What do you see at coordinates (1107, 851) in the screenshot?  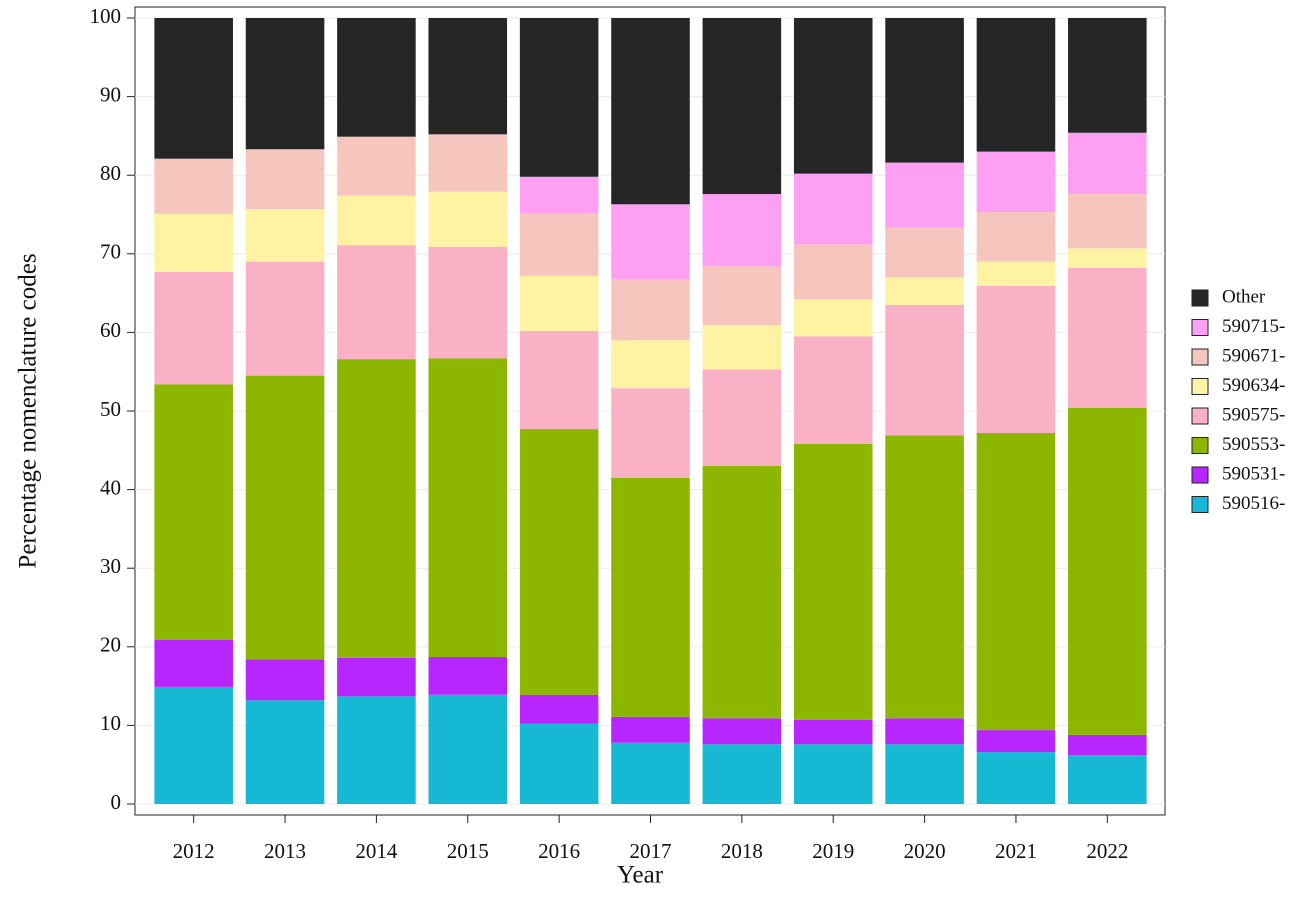 I see `x-tick-label: 2022` at bounding box center [1107, 851].